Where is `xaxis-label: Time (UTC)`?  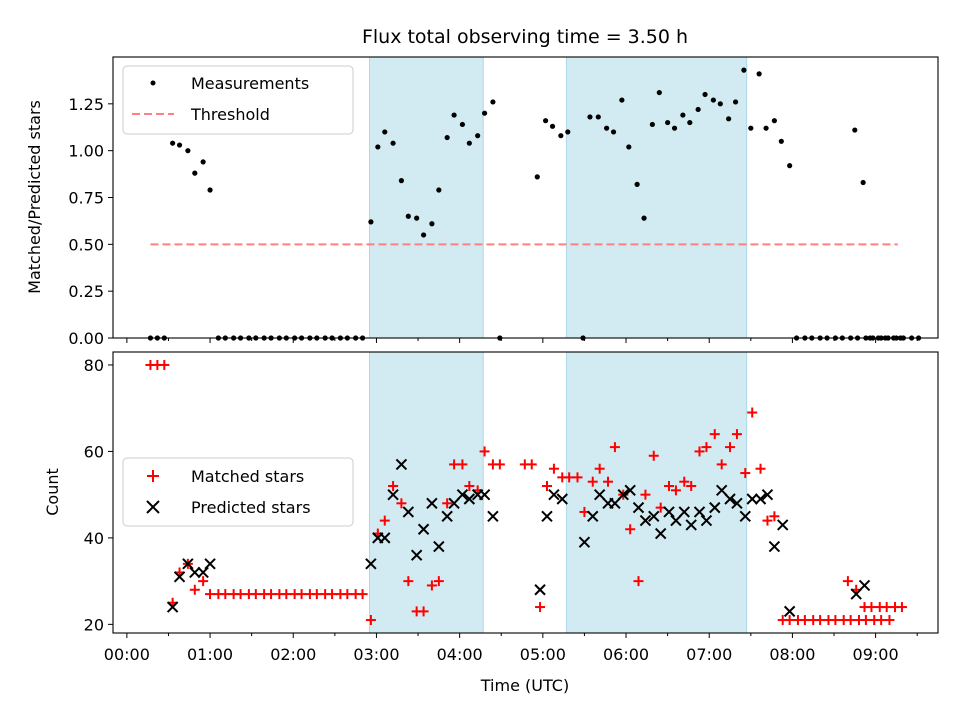
xaxis-label: Time (UTC) is located at coordinates (524, 685).